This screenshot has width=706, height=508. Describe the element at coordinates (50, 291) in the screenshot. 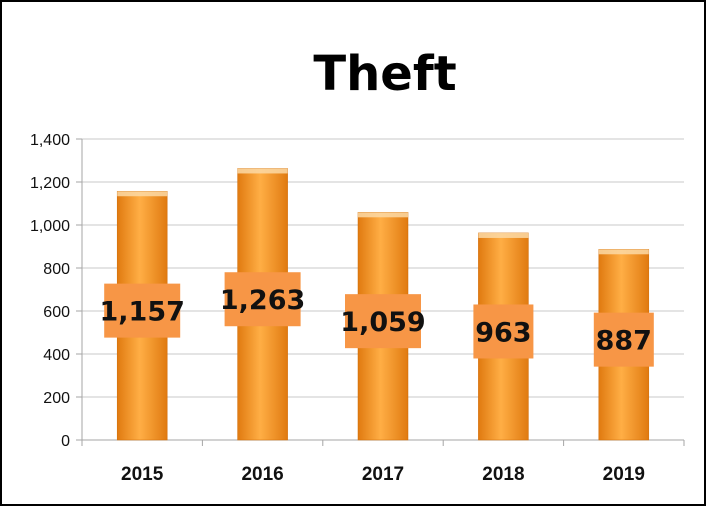

I see `y-axis-tick-labels: 0 200 400 600 800 1,000 1,200 1,400` at that location.